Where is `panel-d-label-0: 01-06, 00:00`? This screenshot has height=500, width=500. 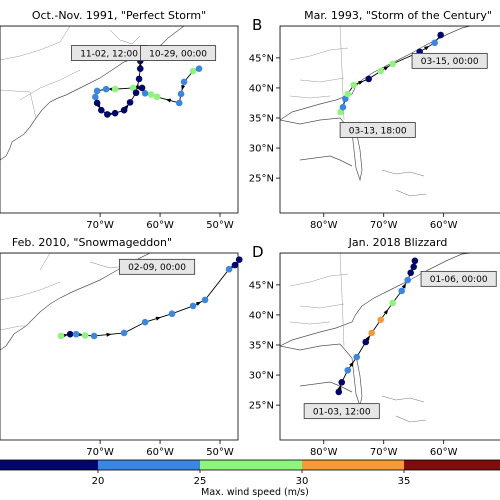
panel-d-label-0: 01-06, 00:00 is located at coordinates (459, 280).